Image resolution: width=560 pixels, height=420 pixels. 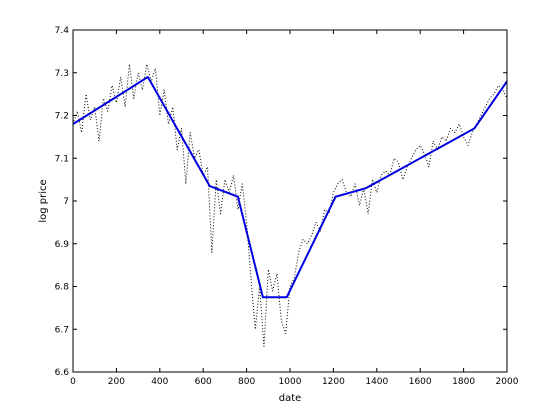 I want to click on x-tick-label: 1600, so click(x=420, y=382).